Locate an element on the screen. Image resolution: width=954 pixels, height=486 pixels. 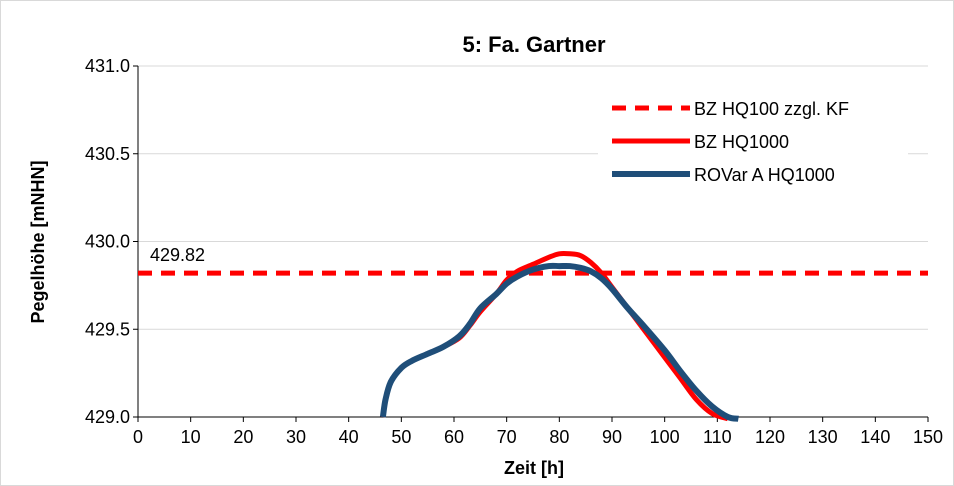
x-tick-label: 150 is located at coordinates (928, 437).